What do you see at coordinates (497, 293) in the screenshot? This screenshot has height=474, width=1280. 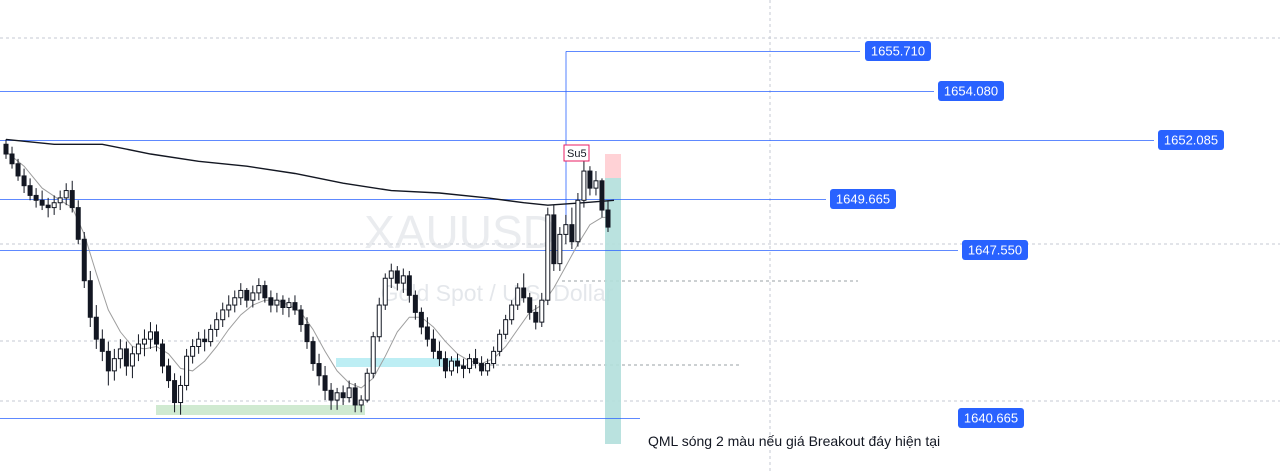 I see `watermark-description: Gold Spot / U.S. Dollar` at bounding box center [497, 293].